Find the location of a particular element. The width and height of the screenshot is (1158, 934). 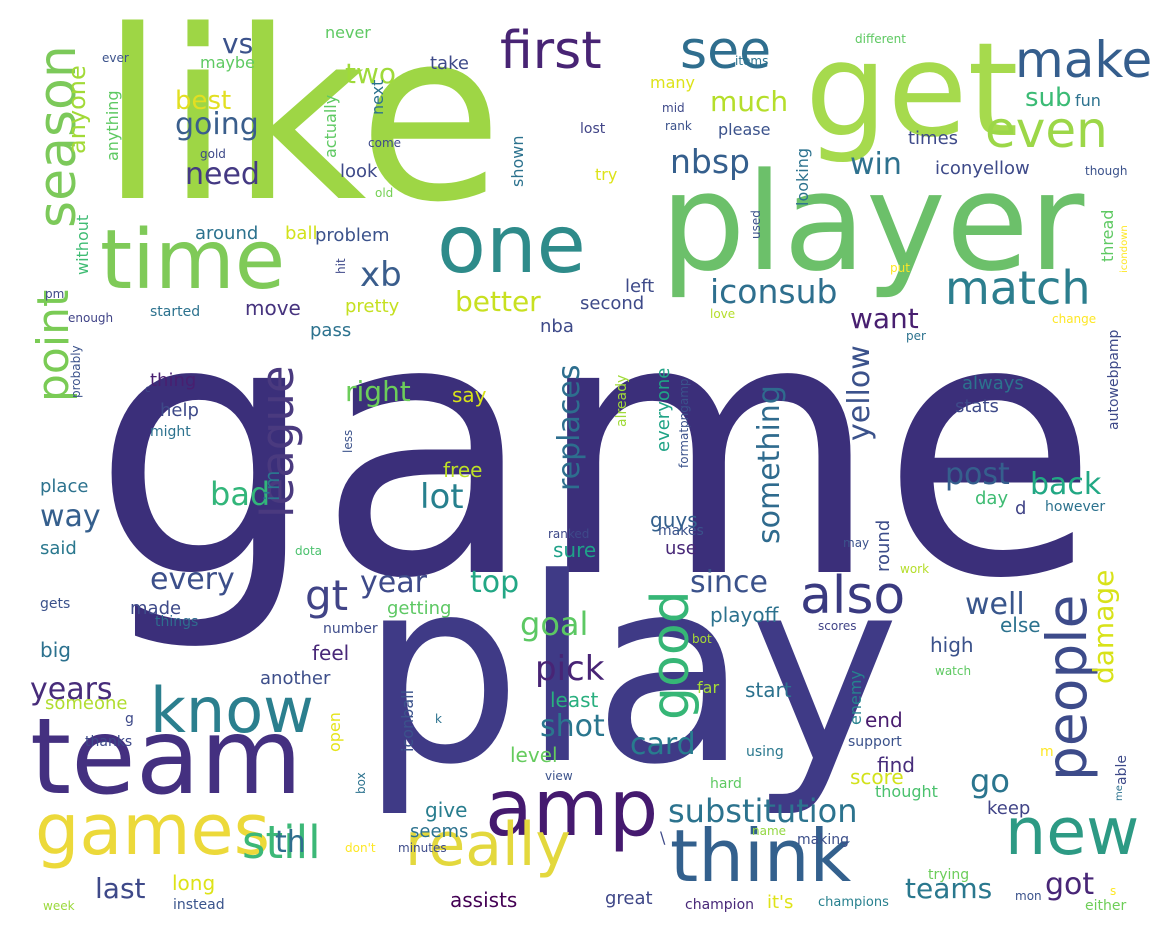

word-best: best is located at coordinates (203, 101).